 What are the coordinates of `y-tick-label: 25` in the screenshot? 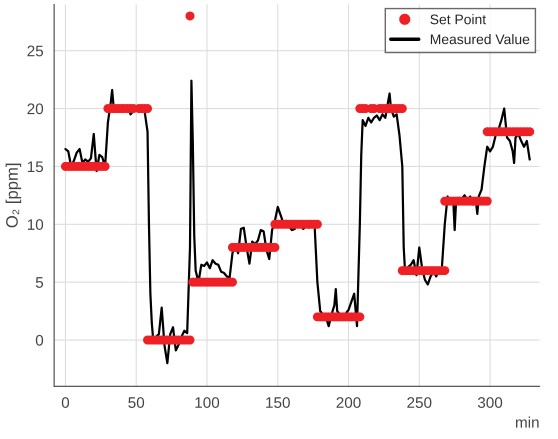 It's located at (35, 51).